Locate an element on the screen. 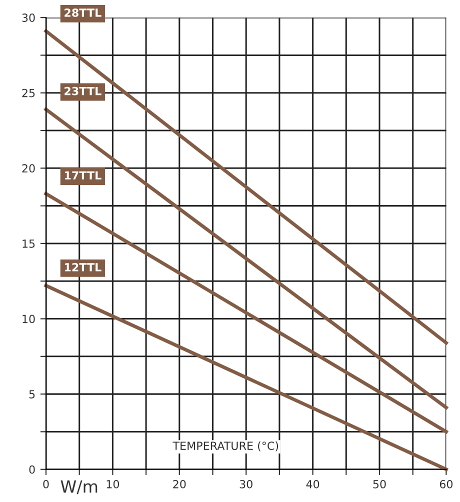 The image size is (460, 502). y-tick-label: 10 is located at coordinates (28, 319).